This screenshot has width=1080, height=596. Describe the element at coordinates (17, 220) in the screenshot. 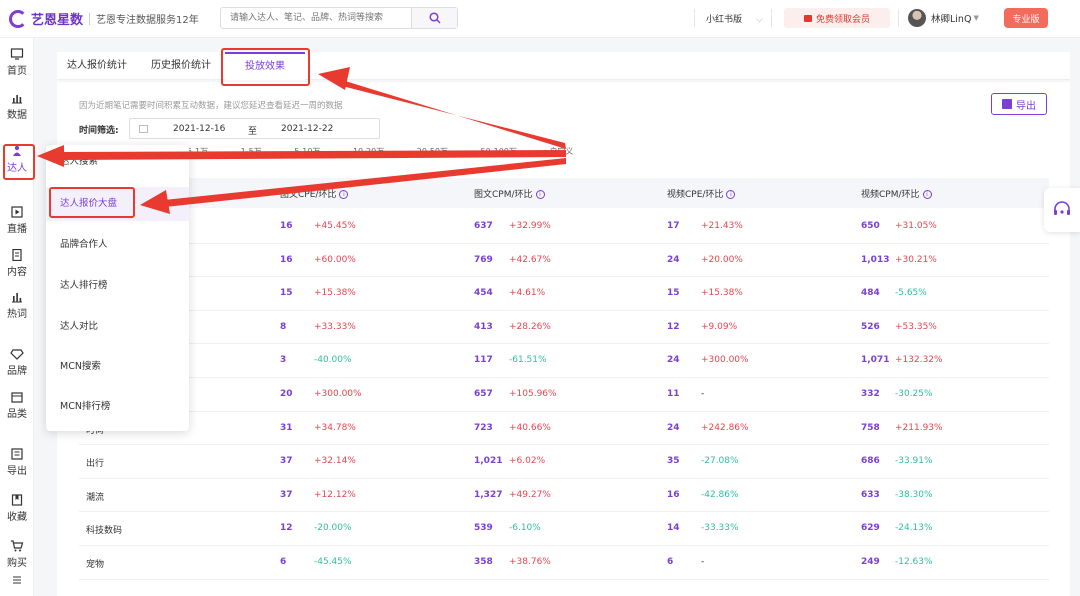

I see `sidebar-item-live: 直播` at that location.